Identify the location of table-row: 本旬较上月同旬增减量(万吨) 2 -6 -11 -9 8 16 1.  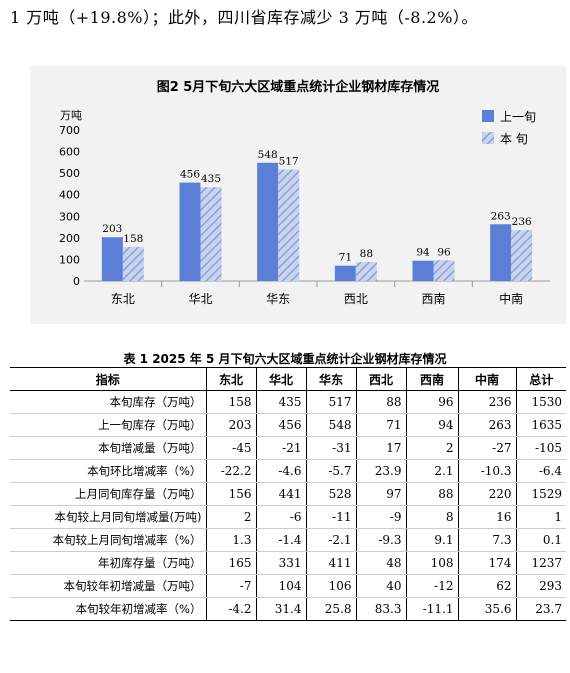
(288, 517).